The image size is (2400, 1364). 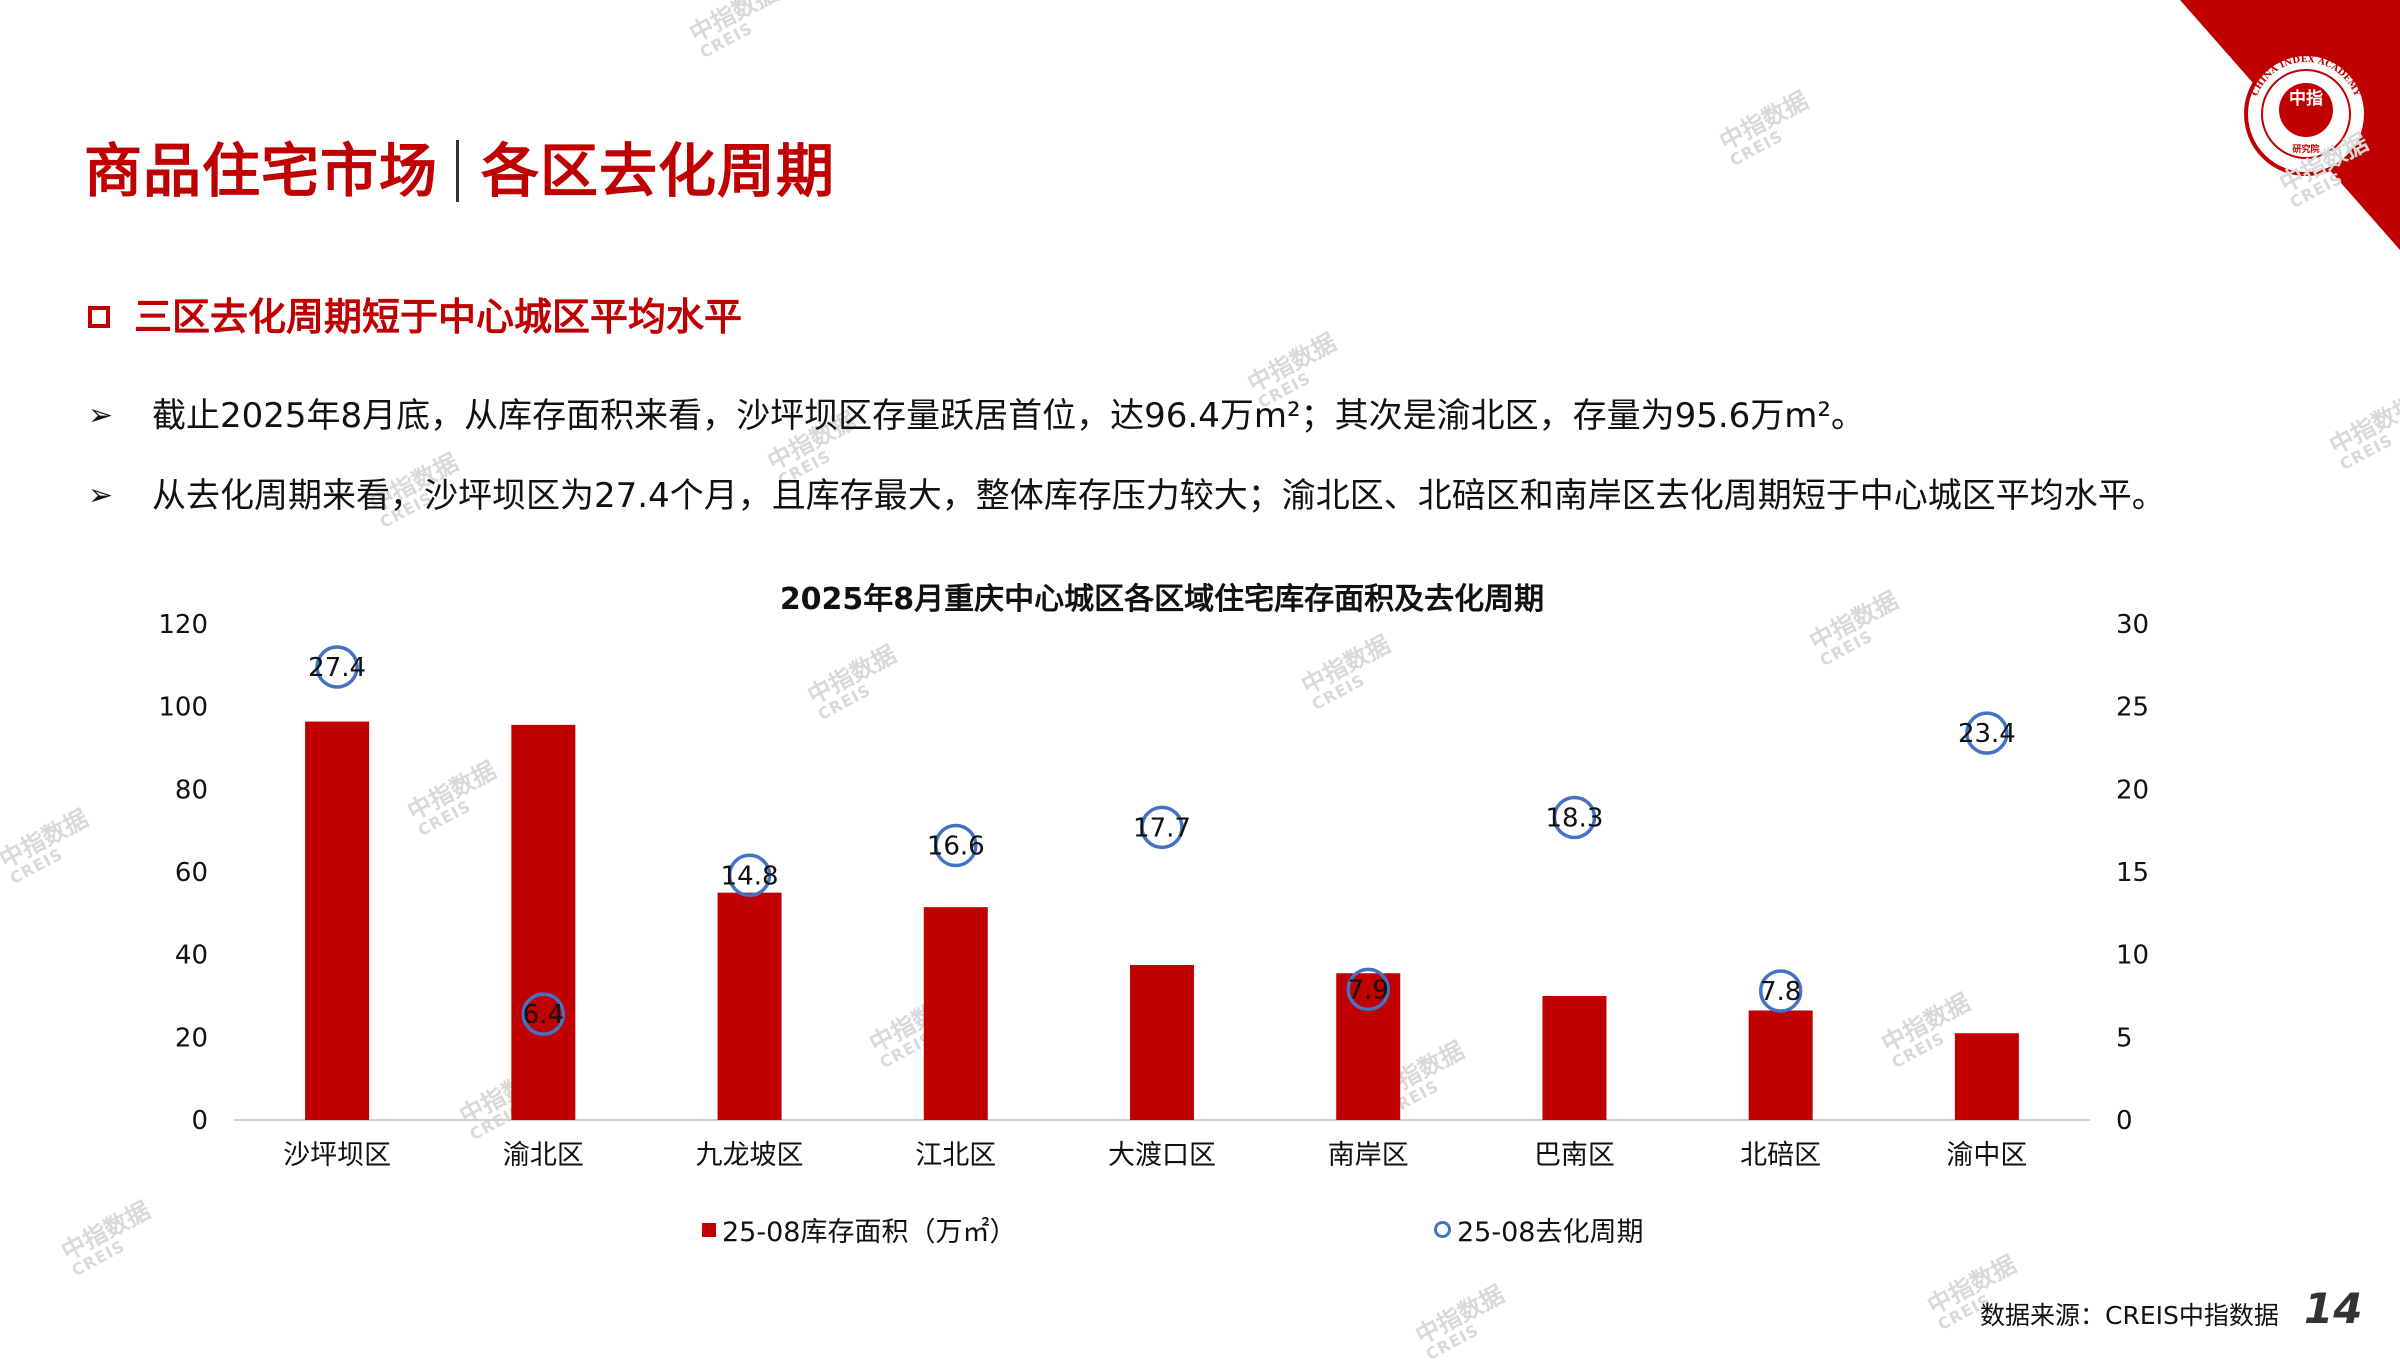 What do you see at coordinates (2132, 625) in the screenshot?
I see `y-right-tick-label: 30` at bounding box center [2132, 625].